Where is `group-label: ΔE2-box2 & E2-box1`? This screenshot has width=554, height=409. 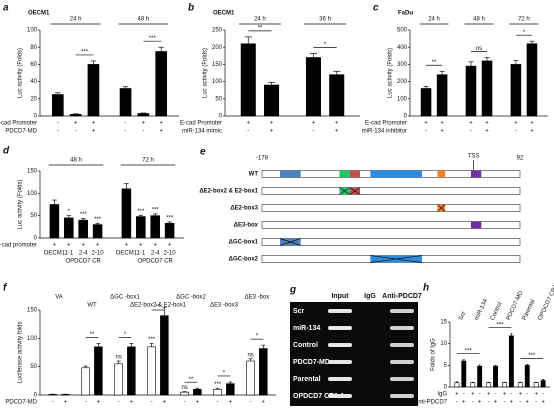 group-label: ΔE2-box2 & E2-box1 is located at coordinates (158, 306).